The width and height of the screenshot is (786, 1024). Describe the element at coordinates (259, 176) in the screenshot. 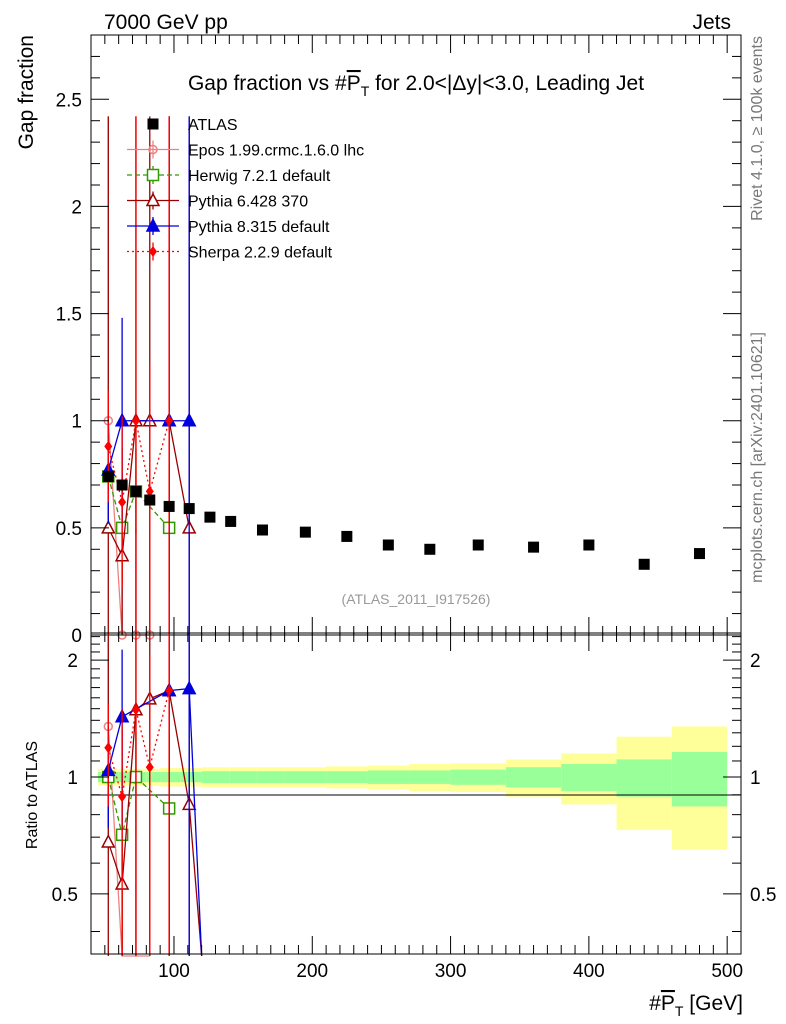

I see `legend-label-herwig: Herwig 7.2.1 default` at that location.